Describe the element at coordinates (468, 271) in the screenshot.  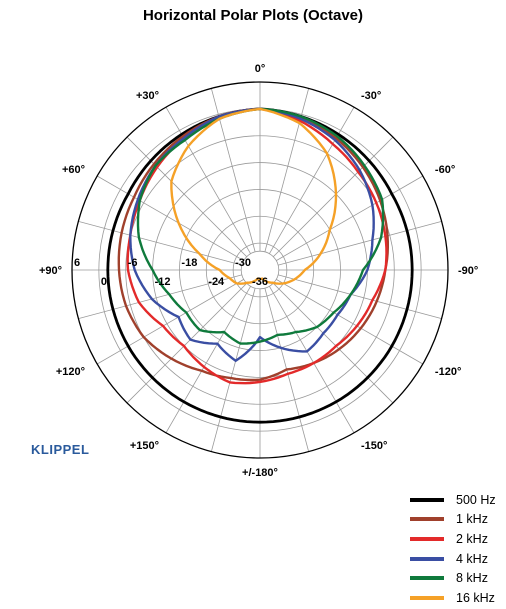
I see `angle-label: -90°` at that location.